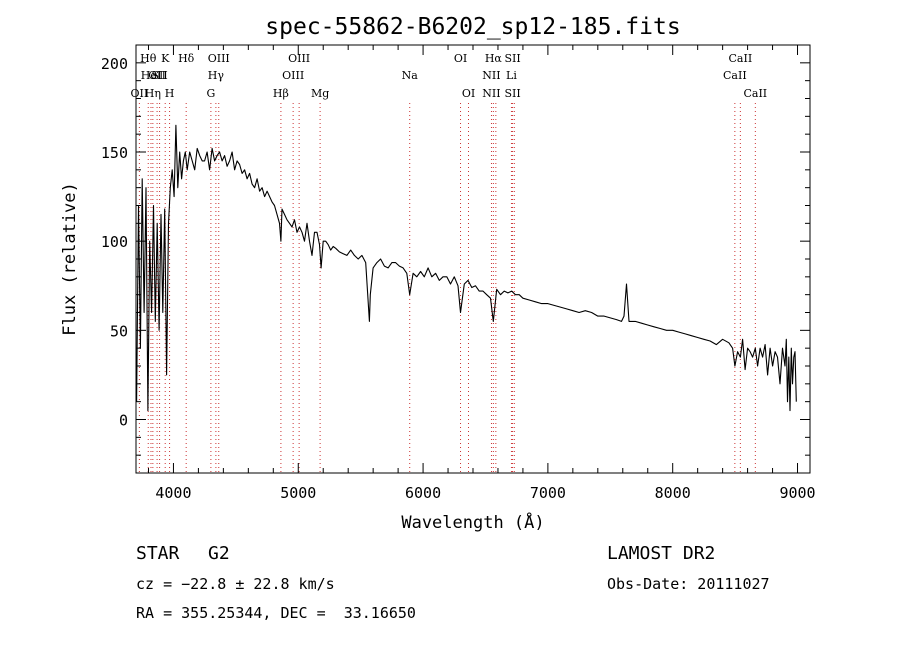 Image resolution: width=900 pixels, height=650 pixels. What do you see at coordinates (235, 584) in the screenshot?
I see `velocity-readout: cz = −22.8 ± 22.8 km/s` at bounding box center [235, 584].